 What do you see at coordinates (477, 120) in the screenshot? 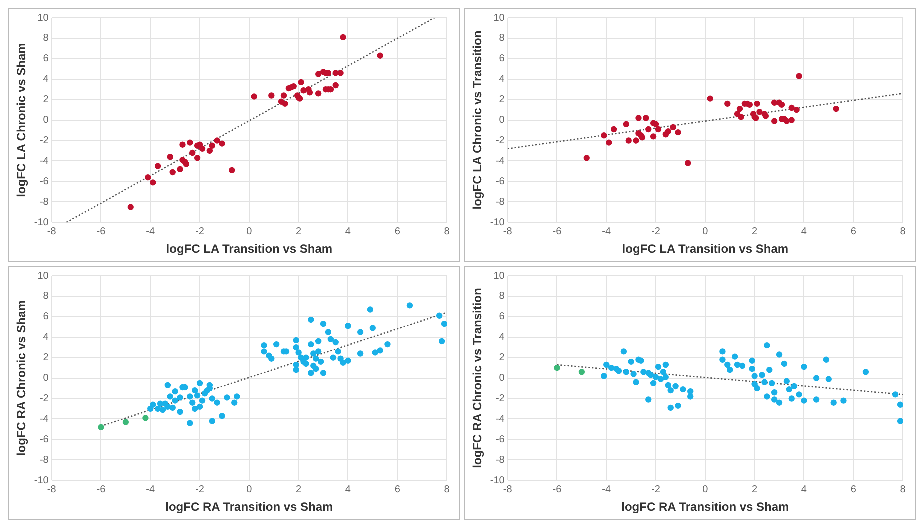
I see `y-axis-title: logFC LA Chronic vs Transition` at bounding box center [477, 120].